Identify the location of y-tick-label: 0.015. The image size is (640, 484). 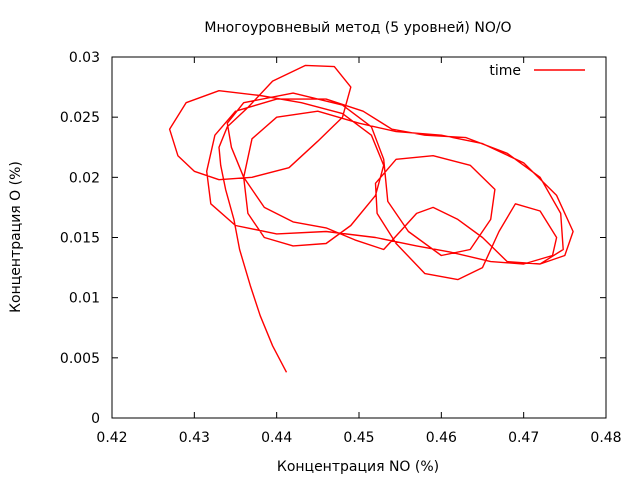
(80, 239).